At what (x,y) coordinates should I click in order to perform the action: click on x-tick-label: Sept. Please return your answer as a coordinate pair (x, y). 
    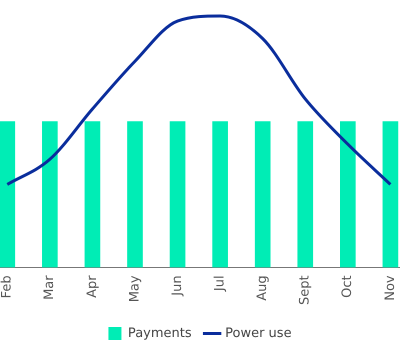
    Looking at the image, I should click on (305, 290).